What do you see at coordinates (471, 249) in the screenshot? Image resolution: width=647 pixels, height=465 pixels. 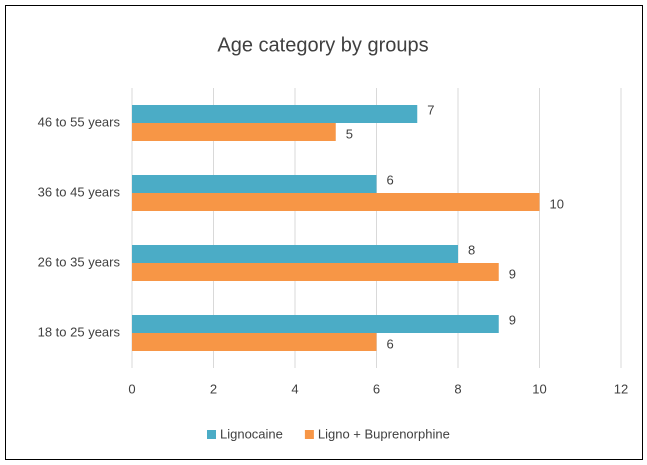 I see `data-label: 8` at bounding box center [471, 249].